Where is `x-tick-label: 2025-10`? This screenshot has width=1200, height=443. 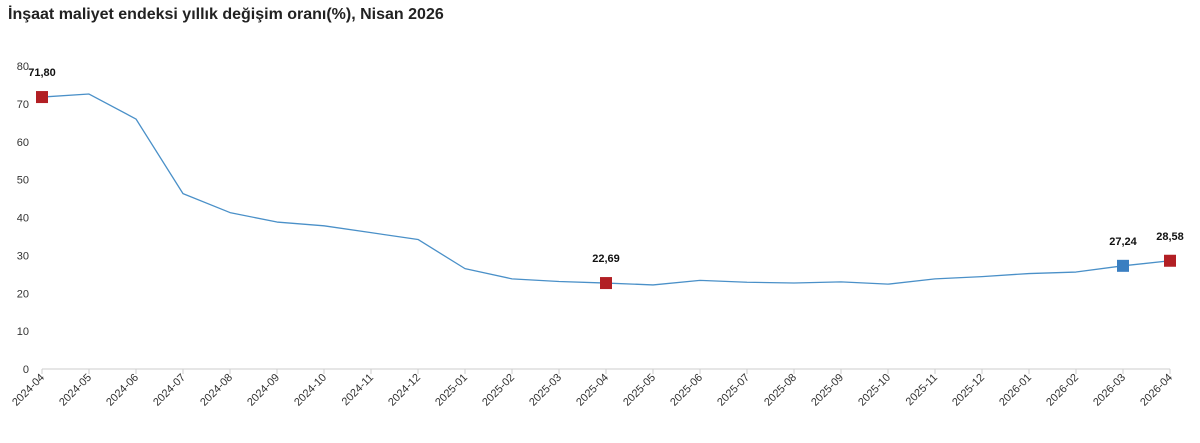 x-tick-label: 2025-10 is located at coordinates (874, 390).